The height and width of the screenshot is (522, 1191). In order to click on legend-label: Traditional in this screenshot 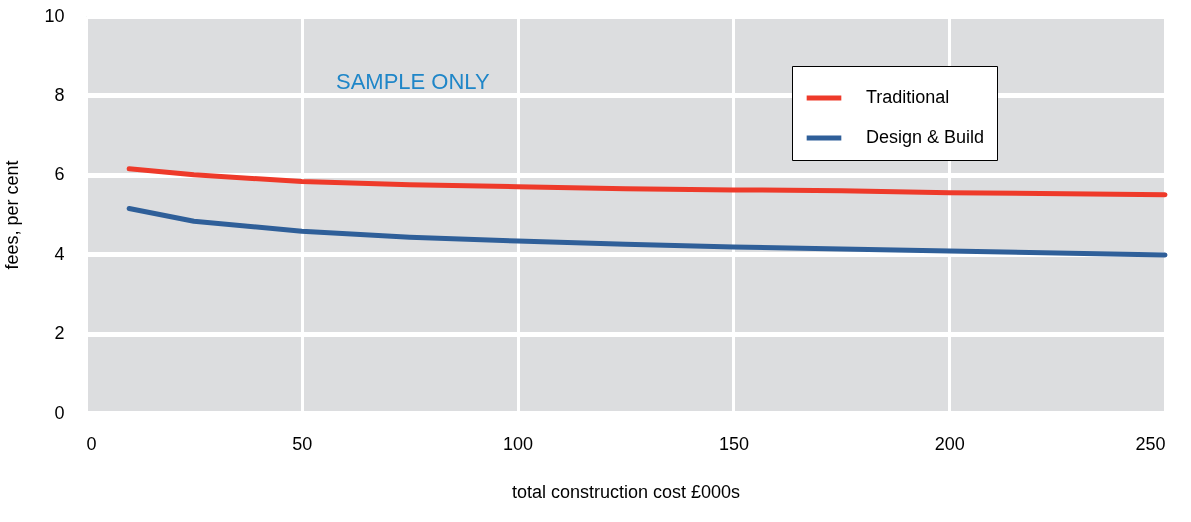, I will do `click(908, 97)`.